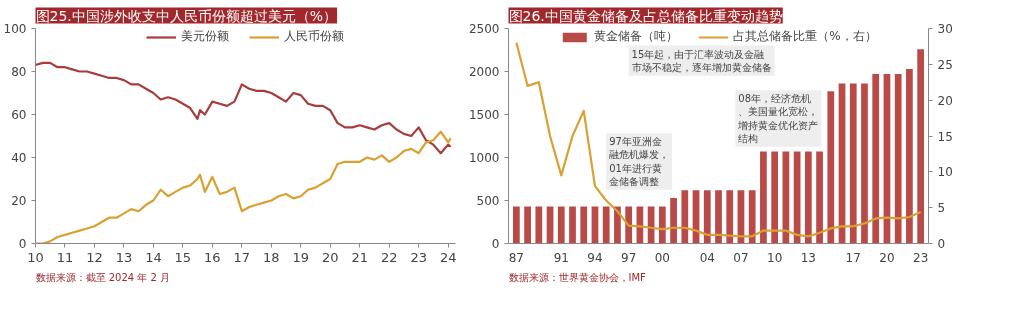  What do you see at coordinates (448, 257) in the screenshot?
I see `x-tick-label: 24` at bounding box center [448, 257].